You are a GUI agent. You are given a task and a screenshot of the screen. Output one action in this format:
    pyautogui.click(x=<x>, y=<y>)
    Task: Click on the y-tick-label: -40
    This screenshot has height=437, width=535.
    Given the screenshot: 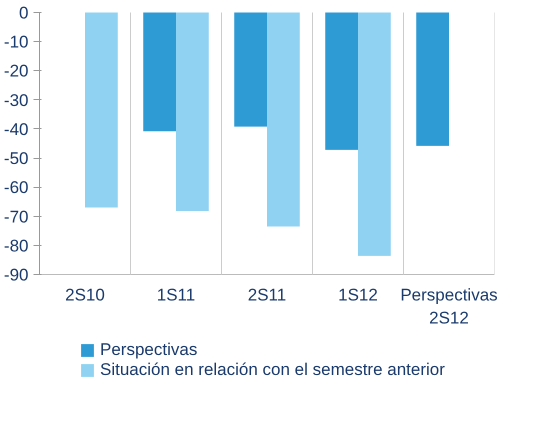 What is the action you would take?
    pyautogui.click(x=16, y=129)
    